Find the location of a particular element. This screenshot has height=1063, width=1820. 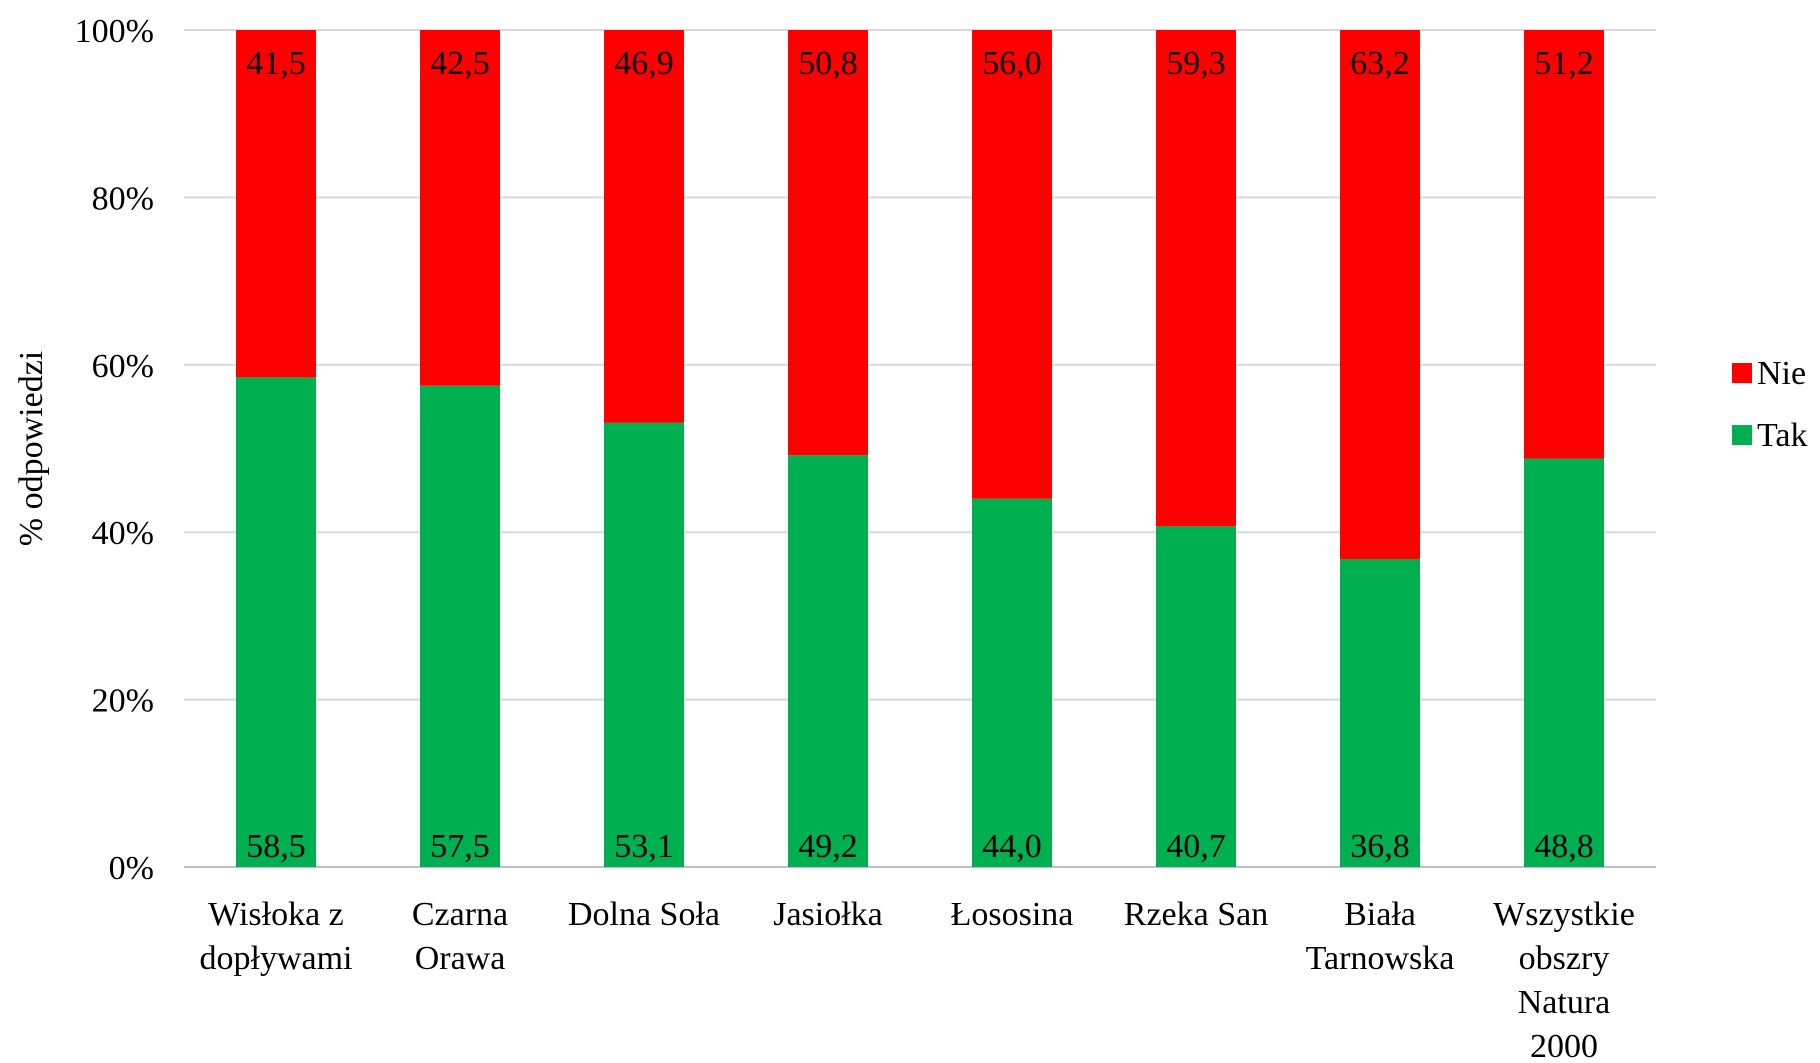

y-tick-label: 60% is located at coordinates (123, 366).